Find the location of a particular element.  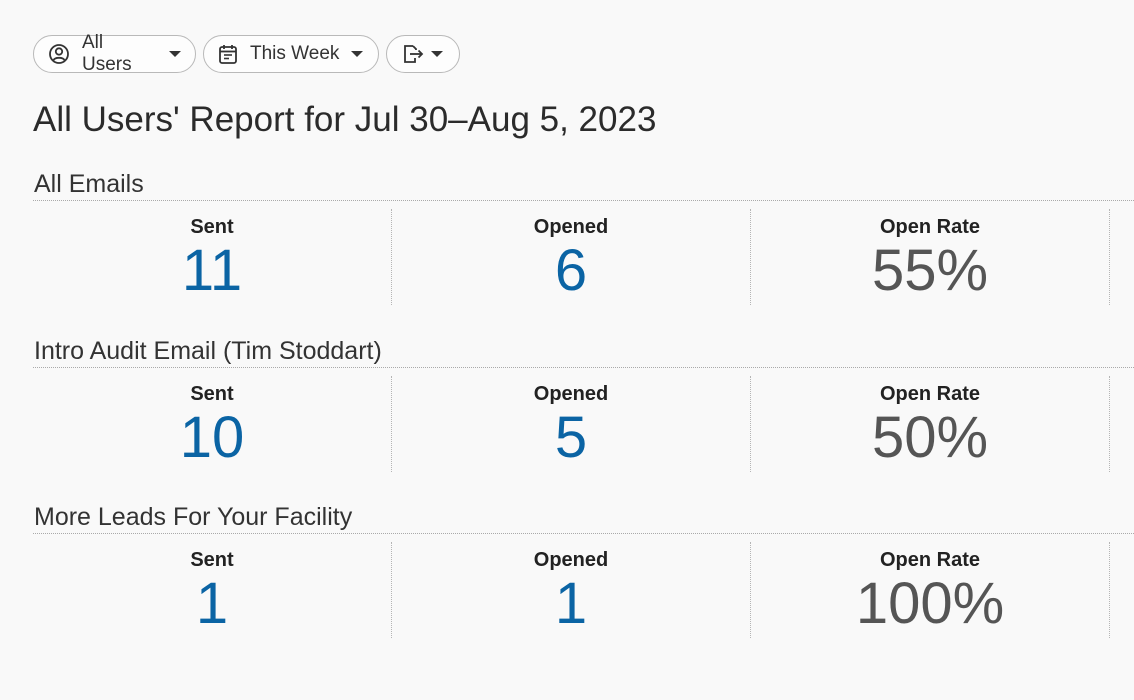

page-title: All Users' Report for Jul 30–Aug 5, 2023 is located at coordinates (345, 119).